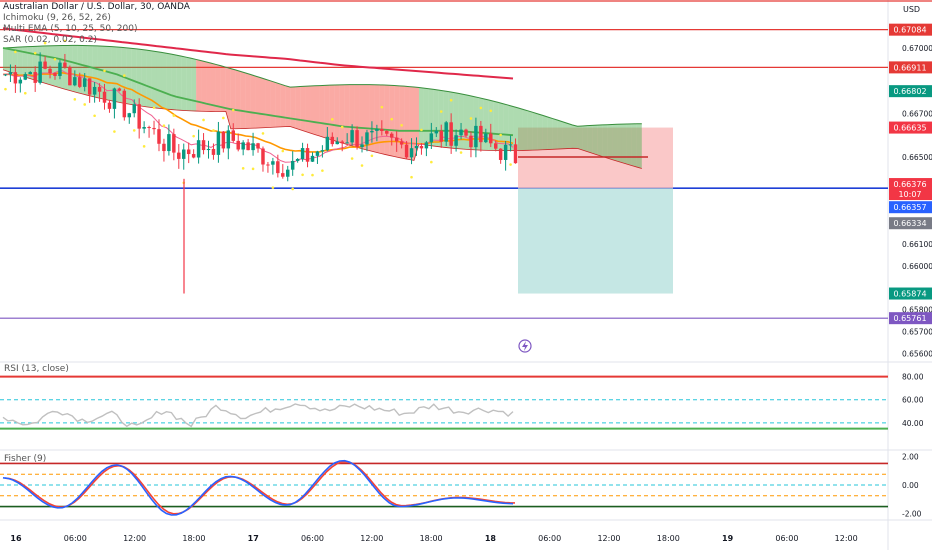 This screenshot has width=932, height=550. Describe the element at coordinates (70, 29) in the screenshot. I see `indicator-ema: Multi EMA (5, 10, 25, 50, 200)` at that location.